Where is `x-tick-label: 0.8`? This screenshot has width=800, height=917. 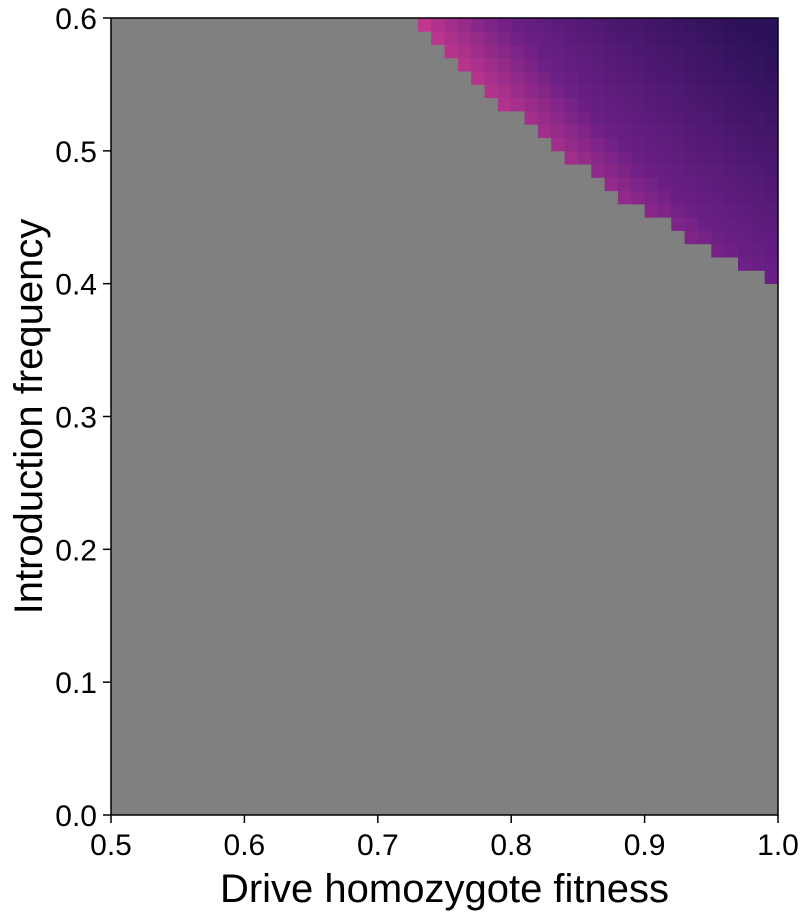 x-tick-label: 0.8 is located at coordinates (511, 845).